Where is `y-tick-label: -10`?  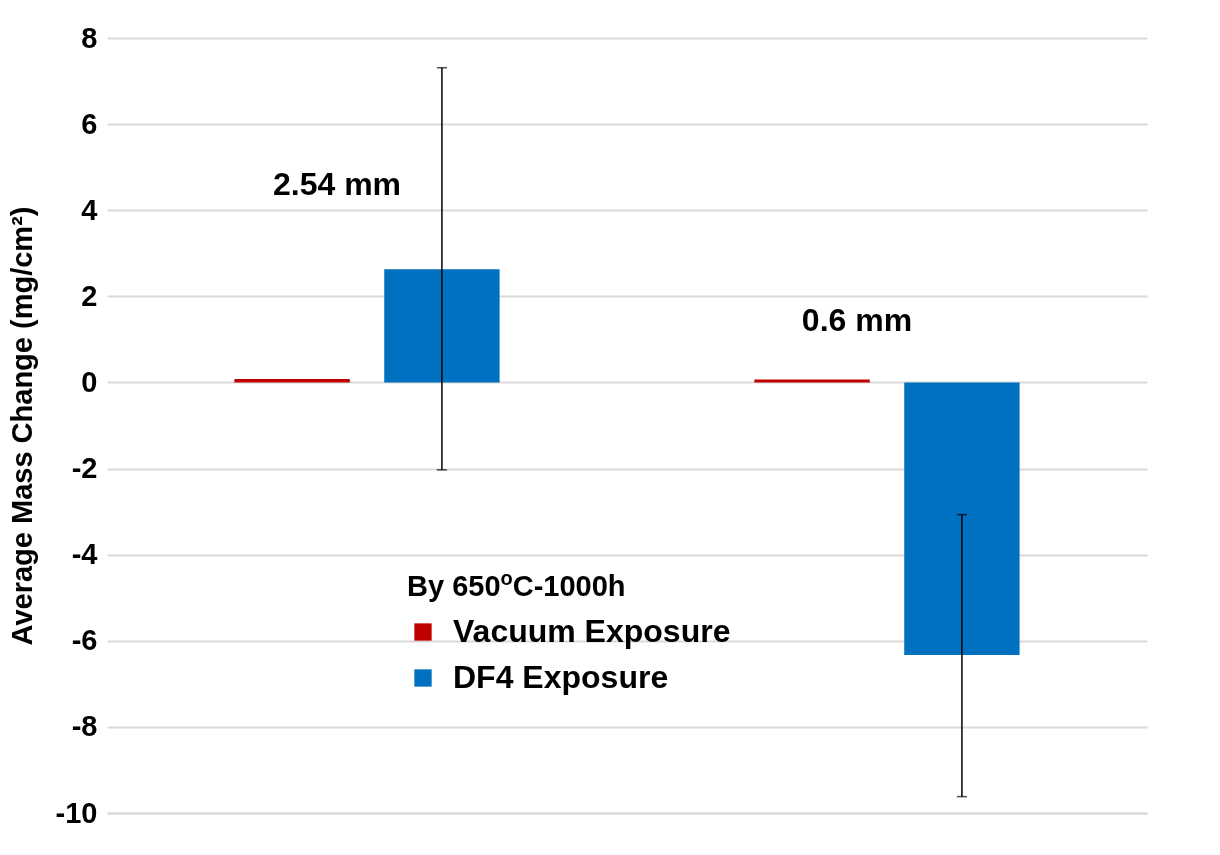
y-tick-label: -10 is located at coordinates (76, 812).